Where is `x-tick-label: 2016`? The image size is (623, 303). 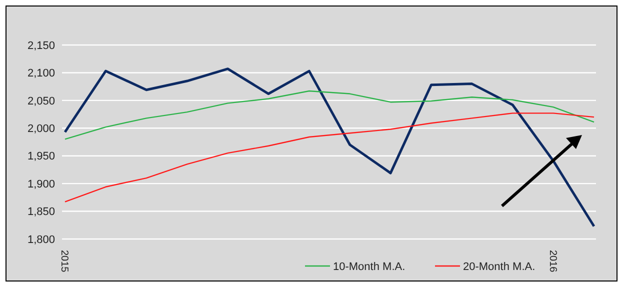
x-tick-label: 2016 is located at coordinates (552, 261).